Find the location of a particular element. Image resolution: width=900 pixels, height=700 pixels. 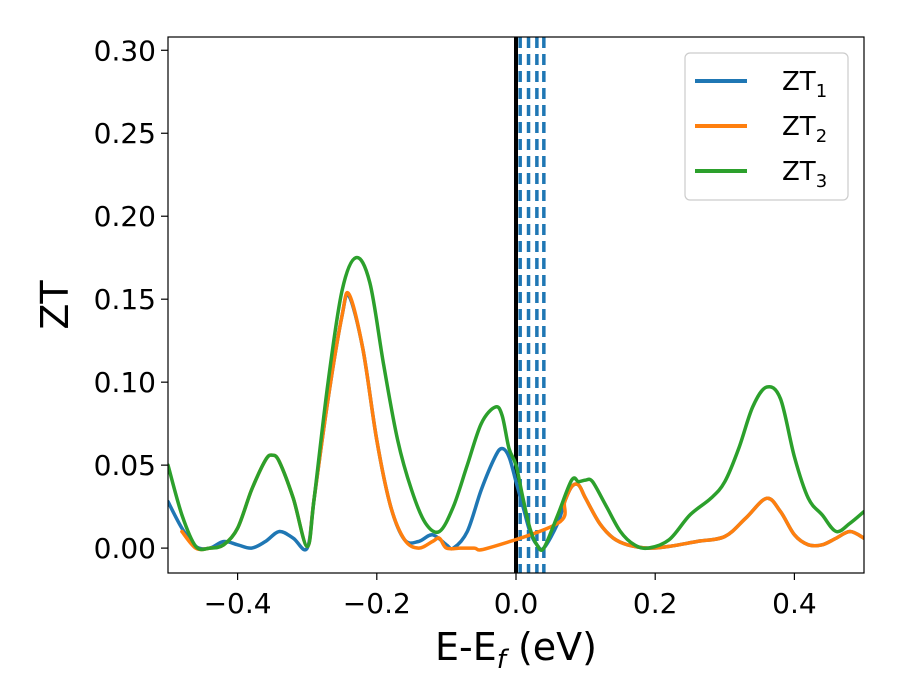

y-tick-label: 0.15 is located at coordinates (125, 299).